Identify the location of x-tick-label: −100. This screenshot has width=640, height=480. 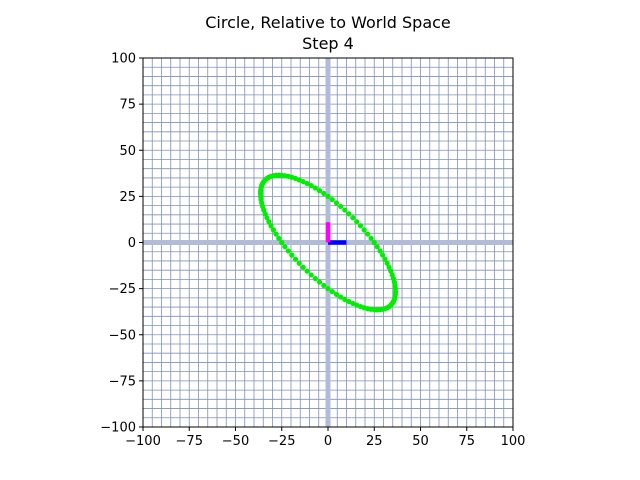
(143, 441).